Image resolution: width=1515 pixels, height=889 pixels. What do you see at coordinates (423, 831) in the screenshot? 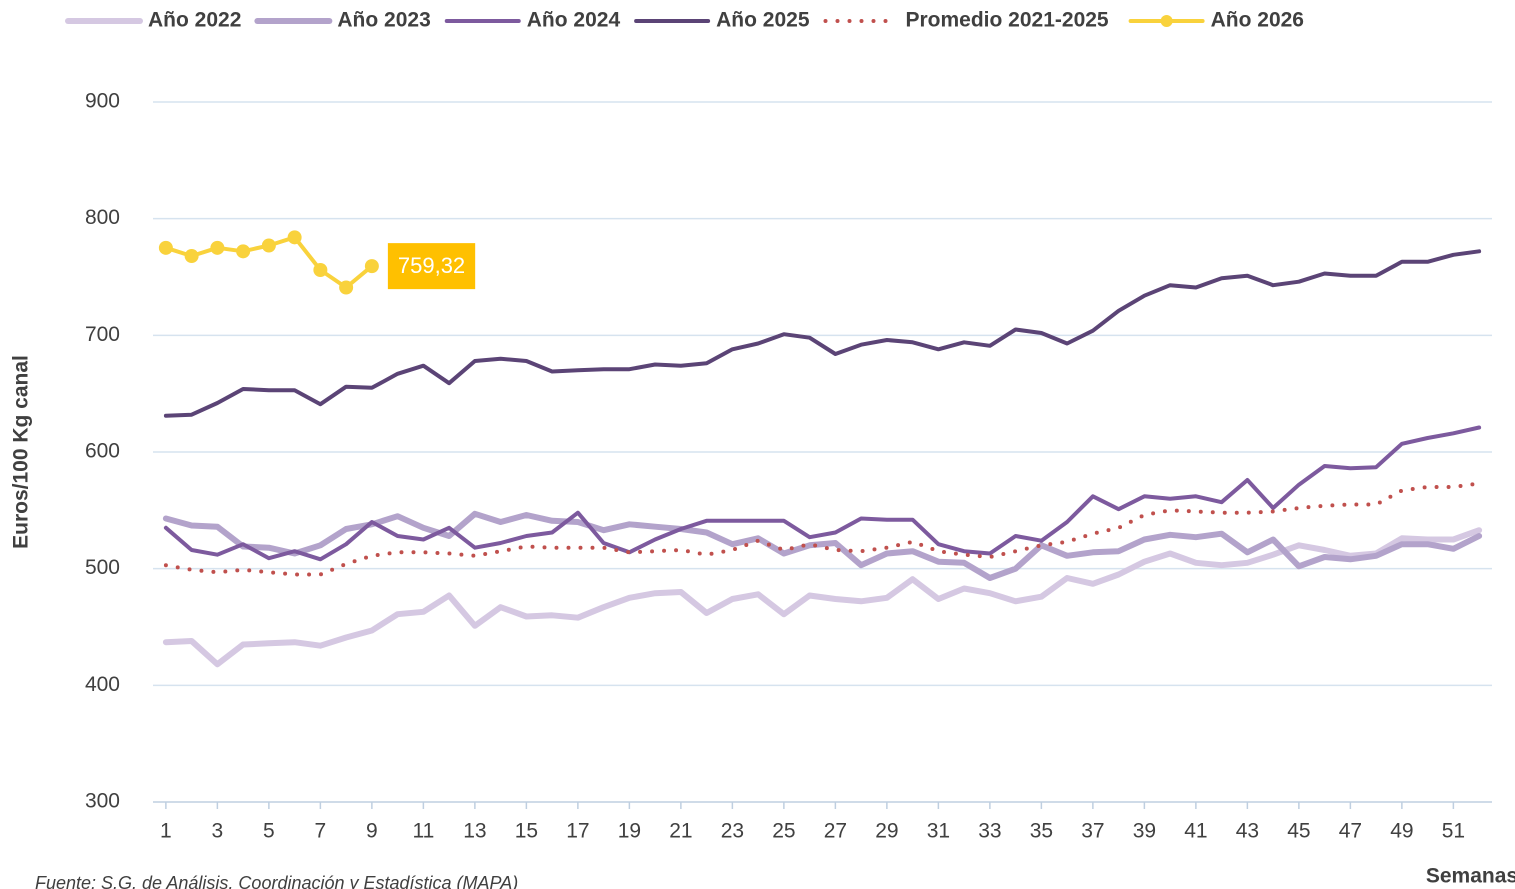
I see `x-tick-label: 11` at bounding box center [423, 831].